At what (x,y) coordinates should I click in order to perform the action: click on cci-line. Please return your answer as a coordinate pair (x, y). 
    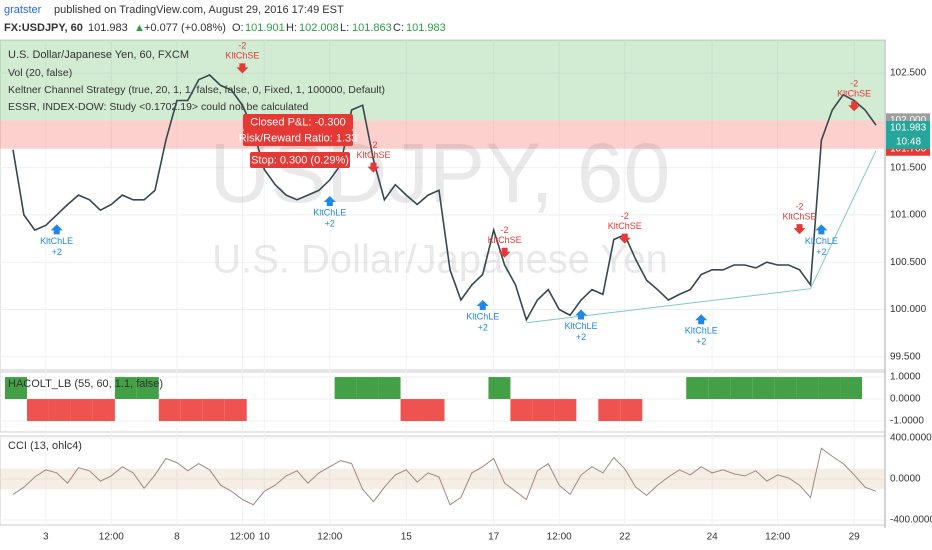
    Looking at the image, I should click on (444, 476).